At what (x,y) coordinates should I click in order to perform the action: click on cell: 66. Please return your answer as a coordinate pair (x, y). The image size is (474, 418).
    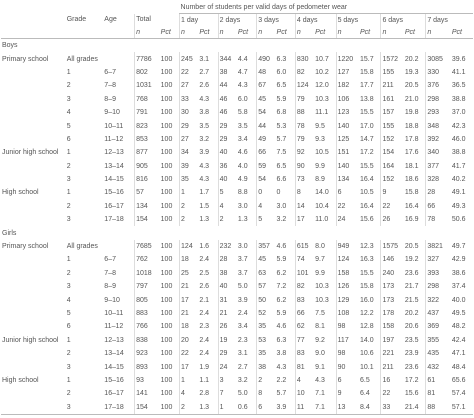
    Looking at the image, I should click on (304, 313).